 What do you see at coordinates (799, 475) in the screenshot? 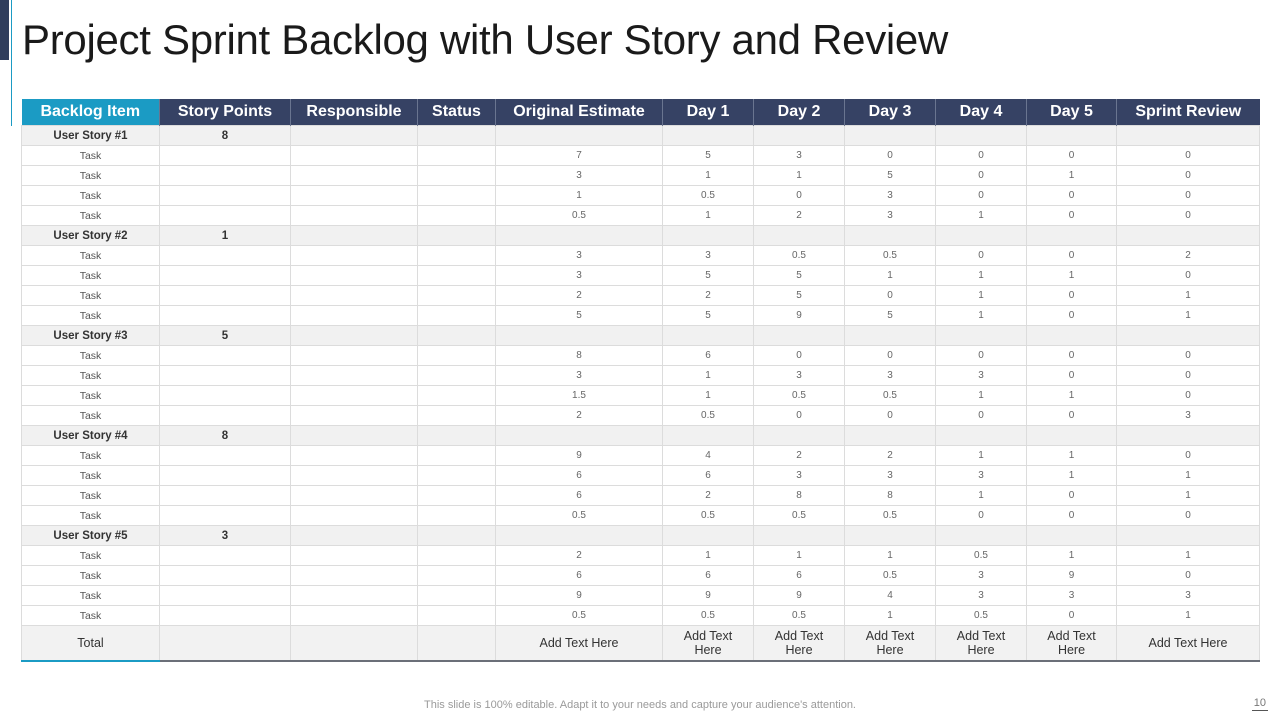
I see `task-day2-cell: 3` at bounding box center [799, 475].